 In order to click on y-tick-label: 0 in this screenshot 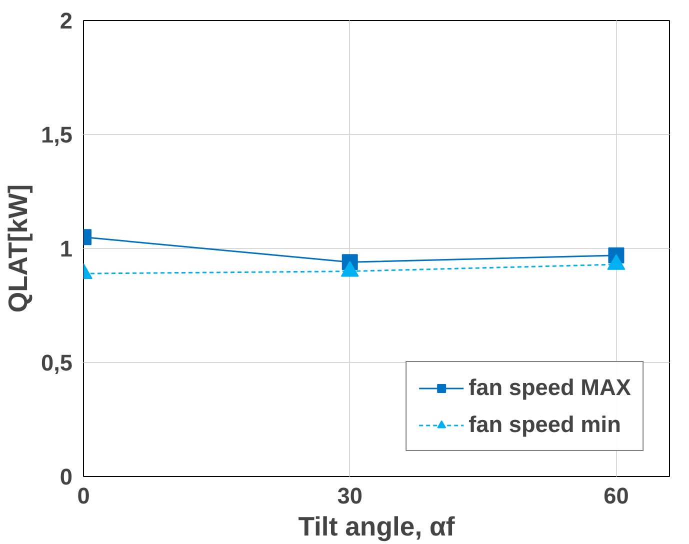, I will do `click(66, 477)`.